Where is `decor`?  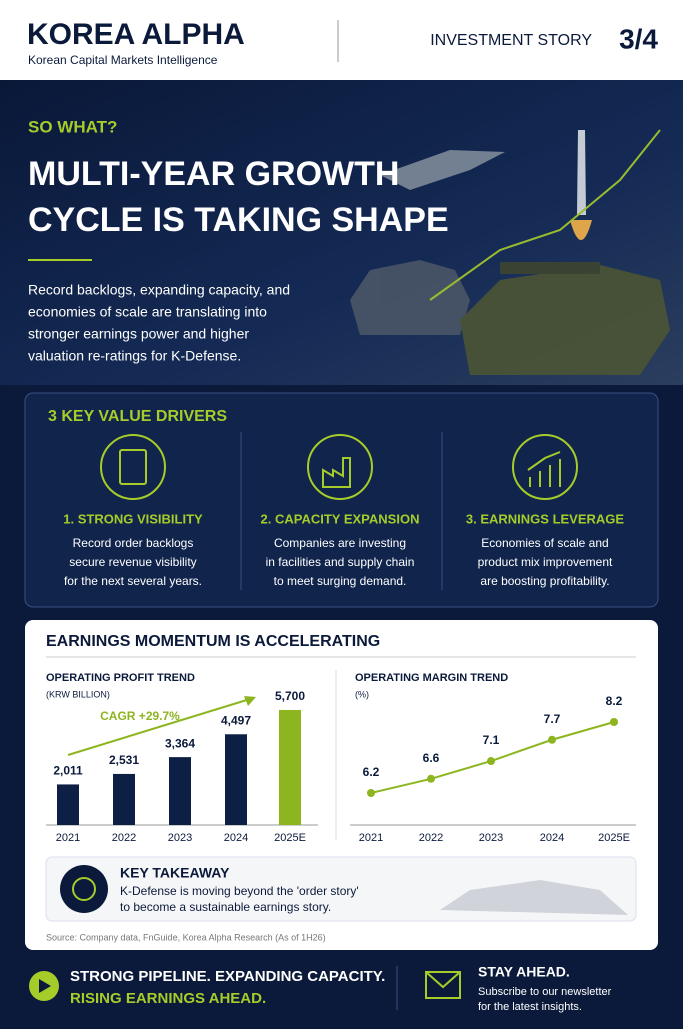
decor is located at coordinates (534, 897).